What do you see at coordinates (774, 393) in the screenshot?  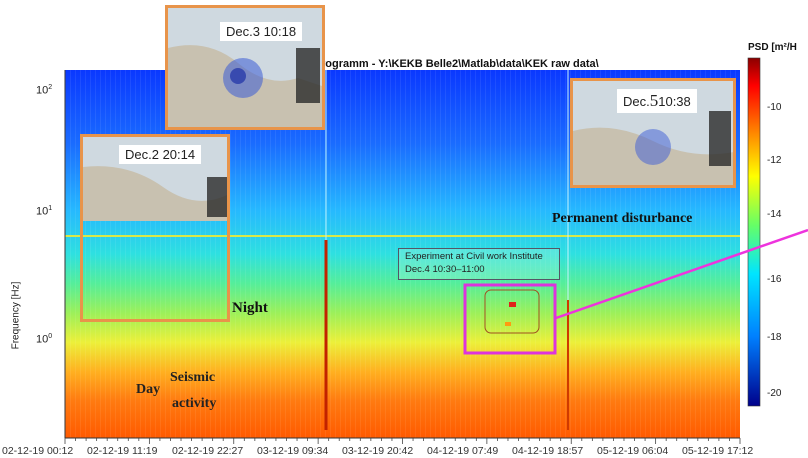 I see `colorbar-tick: -20` at bounding box center [774, 393].